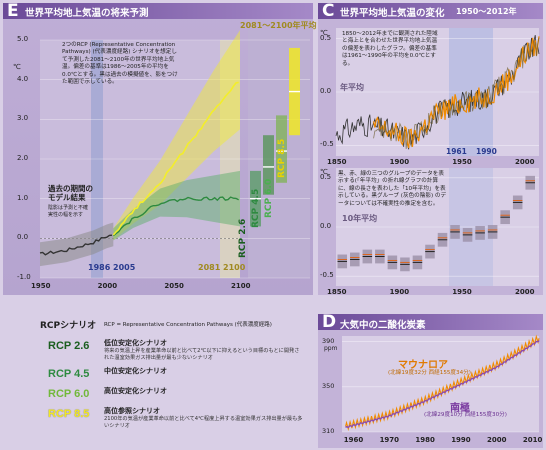  Describe the element at coordinates (462, 162) in the screenshot. I see `c-annual-x-tick: 1950` at that location.